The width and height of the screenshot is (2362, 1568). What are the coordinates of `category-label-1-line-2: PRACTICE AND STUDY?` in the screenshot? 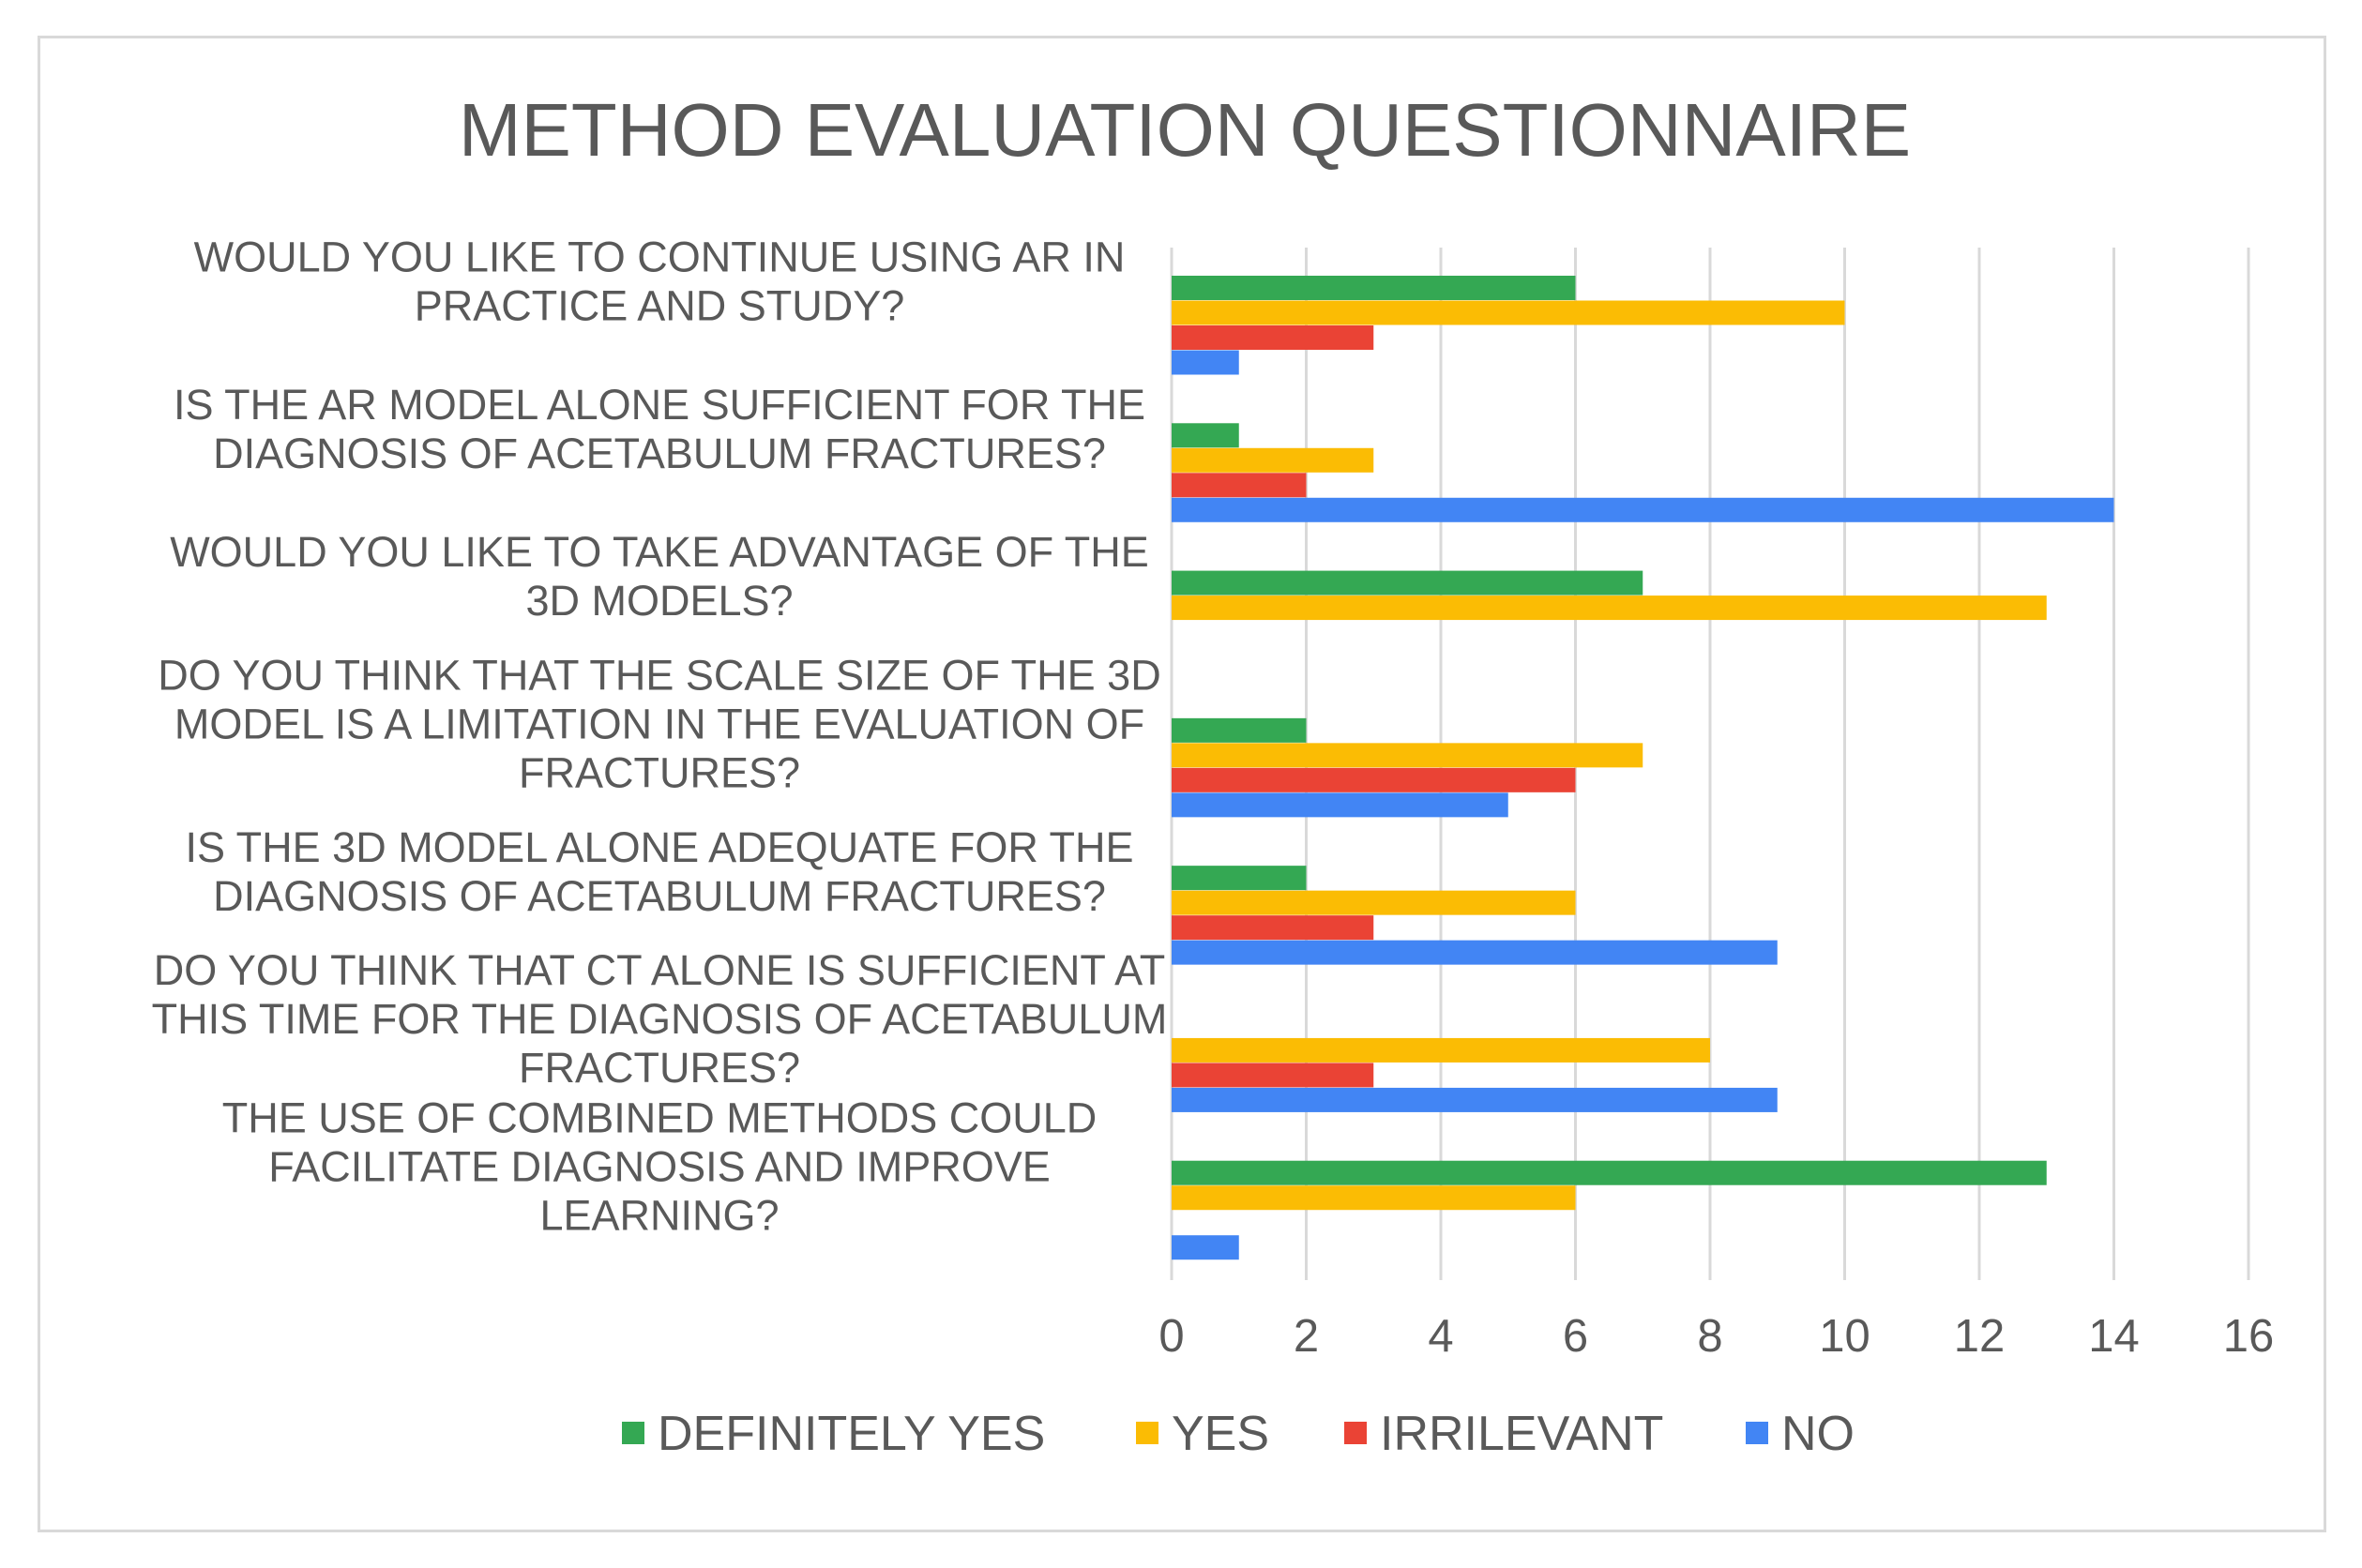 It's located at (660, 306).